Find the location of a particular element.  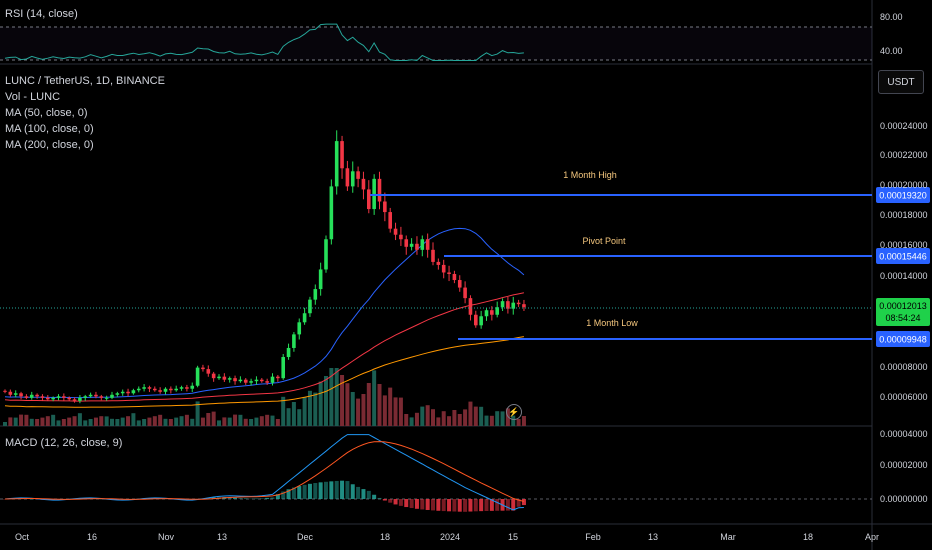

level-label: Pivot Point is located at coordinates (604, 241).